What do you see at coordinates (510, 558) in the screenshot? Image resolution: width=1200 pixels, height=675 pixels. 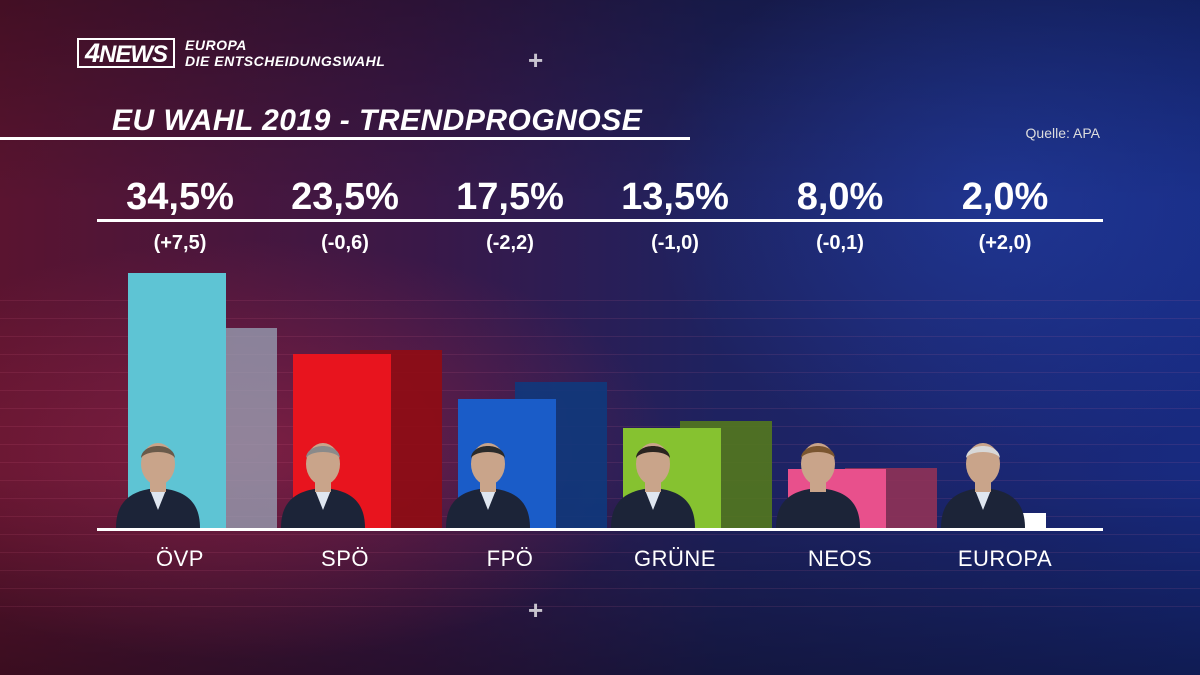 I see `party-label-fpoe: FPÖ` at bounding box center [510, 558].